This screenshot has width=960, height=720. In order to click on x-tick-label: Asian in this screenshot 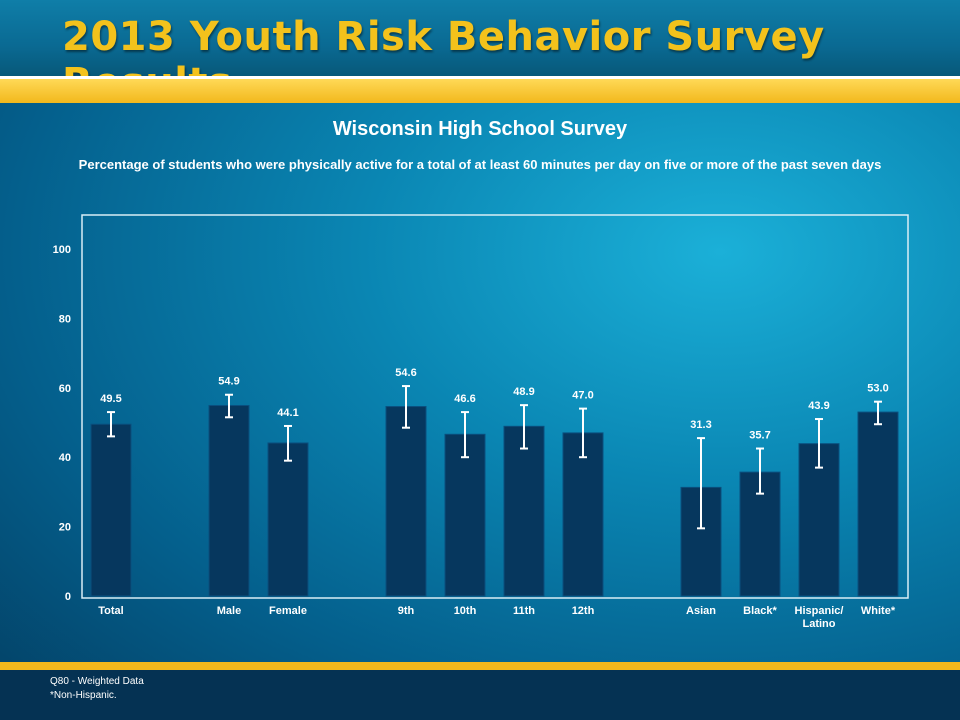, I will do `click(701, 611)`.